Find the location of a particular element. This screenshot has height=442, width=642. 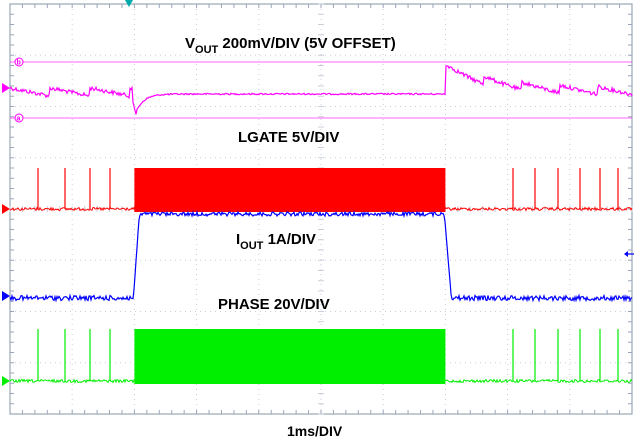

vout-ref-marker-label: a is located at coordinates (19, 119).